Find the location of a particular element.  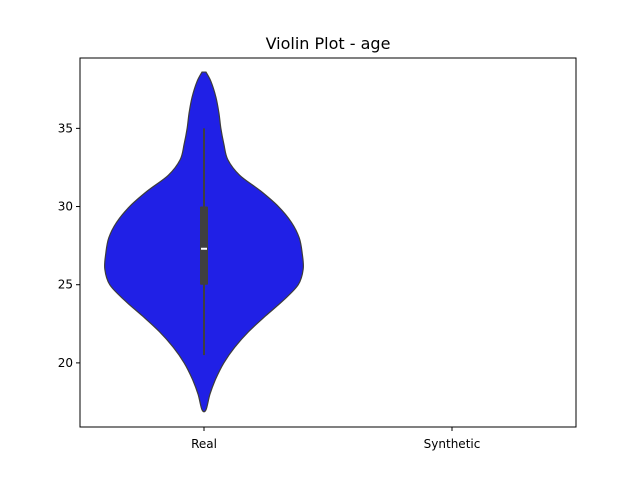

chart-title: Violin Plot - age is located at coordinates (328, 43).